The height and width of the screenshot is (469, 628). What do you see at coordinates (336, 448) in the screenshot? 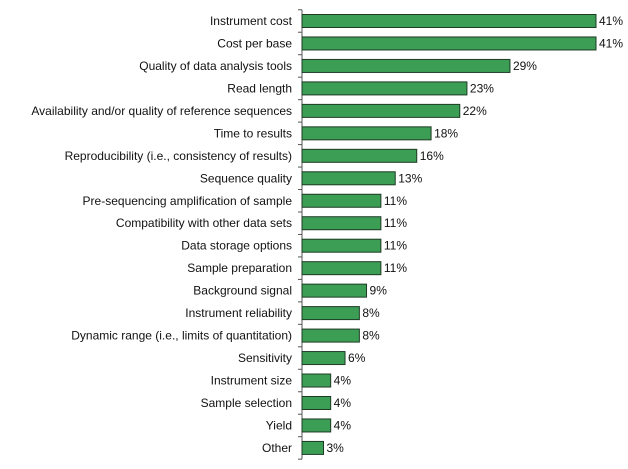
I see `data-label: 3%` at bounding box center [336, 448].